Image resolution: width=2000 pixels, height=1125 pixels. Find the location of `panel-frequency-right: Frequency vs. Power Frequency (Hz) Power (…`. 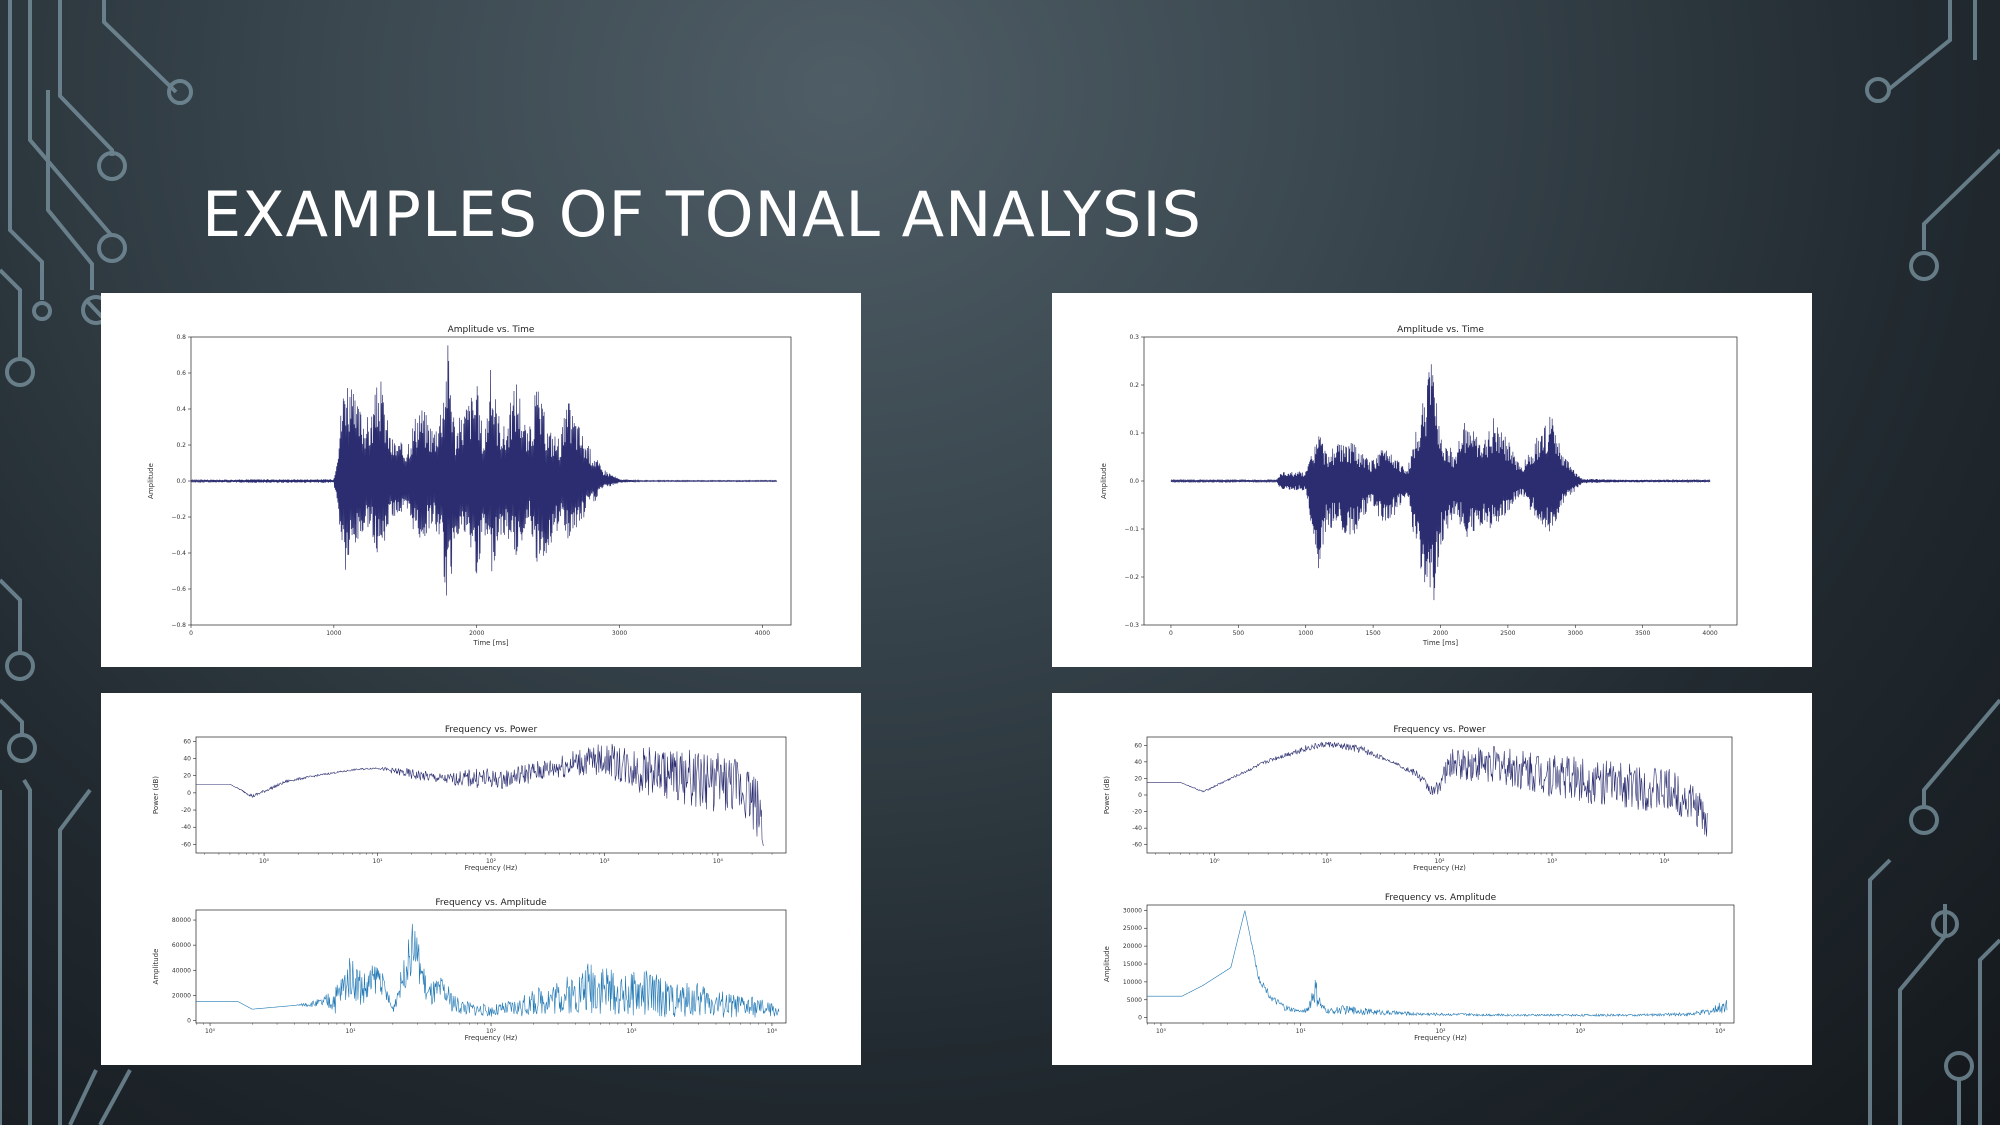

panel-frequency-right: Frequency vs. Power Frequency (Hz) Power (… is located at coordinates (1432, 879).